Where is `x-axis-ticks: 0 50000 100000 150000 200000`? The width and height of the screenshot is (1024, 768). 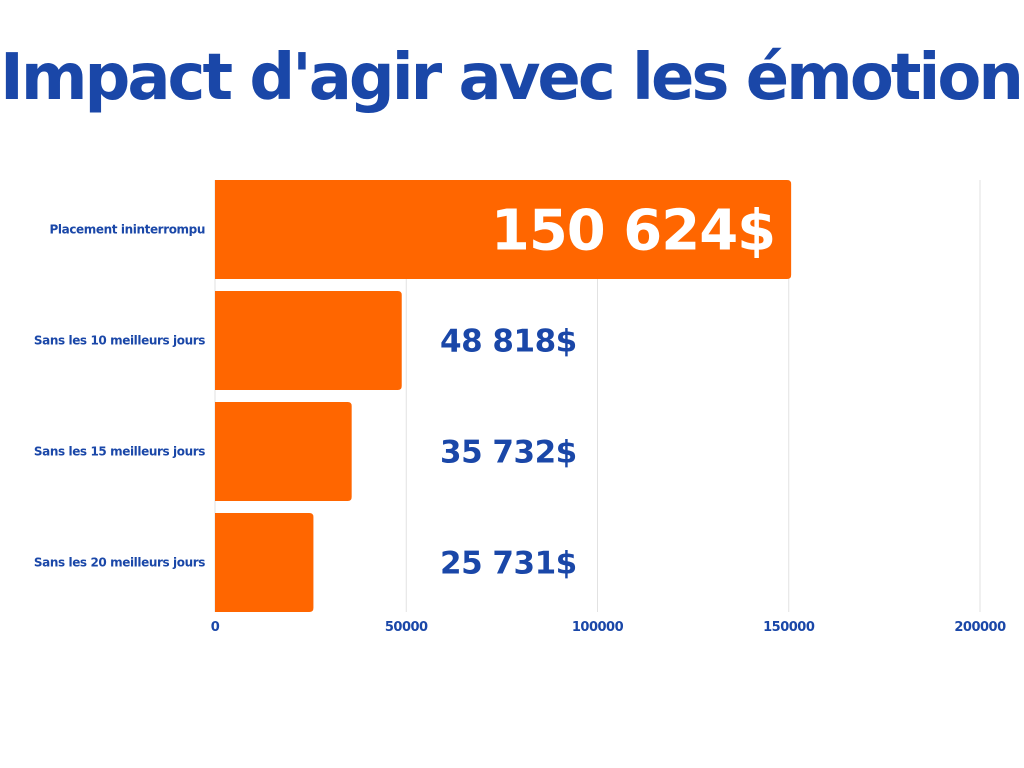 x-axis-ticks: 0 50000 100000 150000 200000 is located at coordinates (609, 627).